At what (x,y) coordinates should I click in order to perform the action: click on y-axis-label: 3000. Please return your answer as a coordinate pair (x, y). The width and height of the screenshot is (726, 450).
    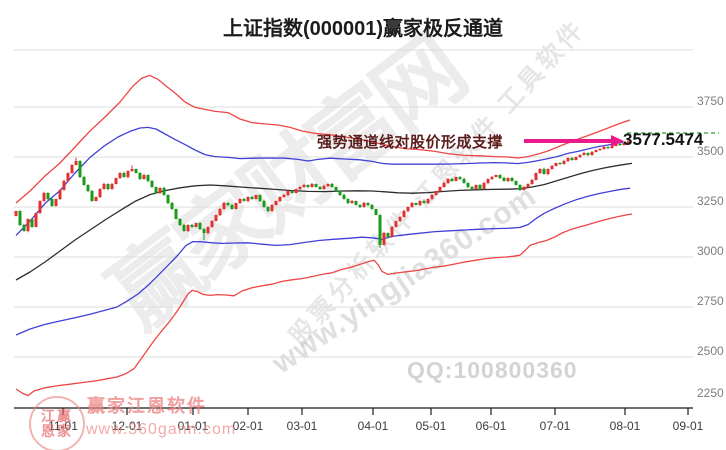
    Looking at the image, I should click on (710, 251).